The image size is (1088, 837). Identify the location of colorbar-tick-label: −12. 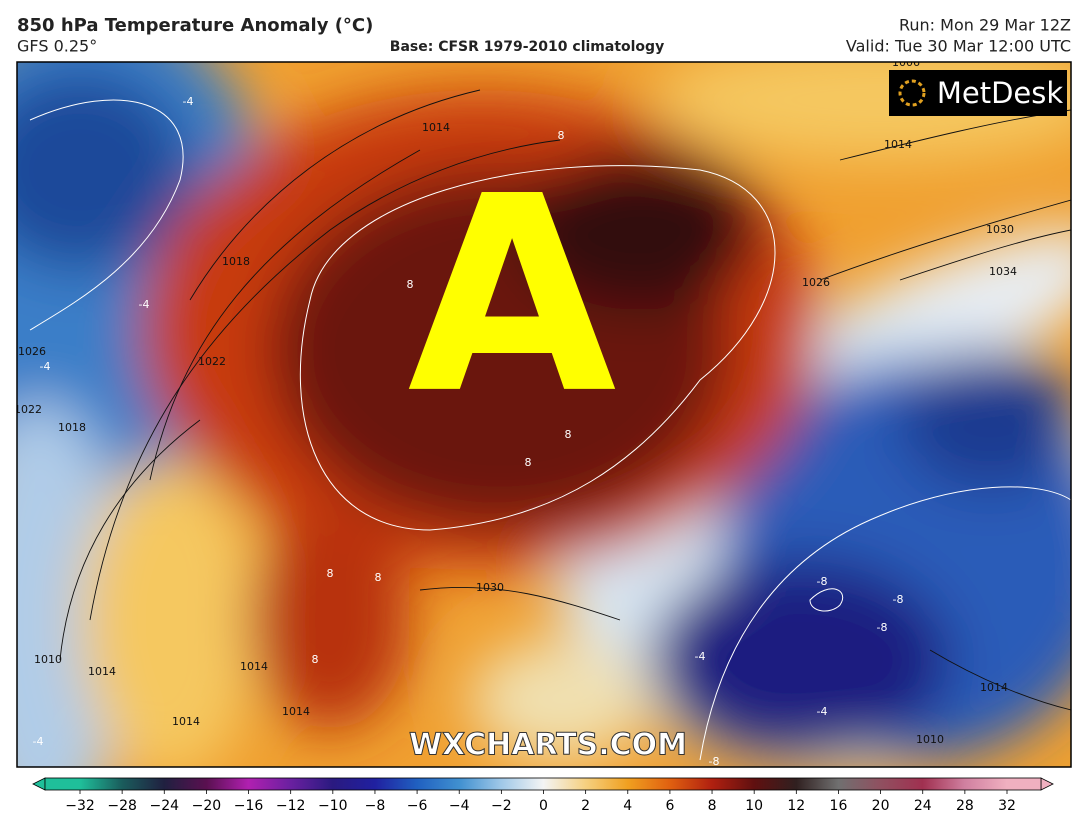
(291, 806).